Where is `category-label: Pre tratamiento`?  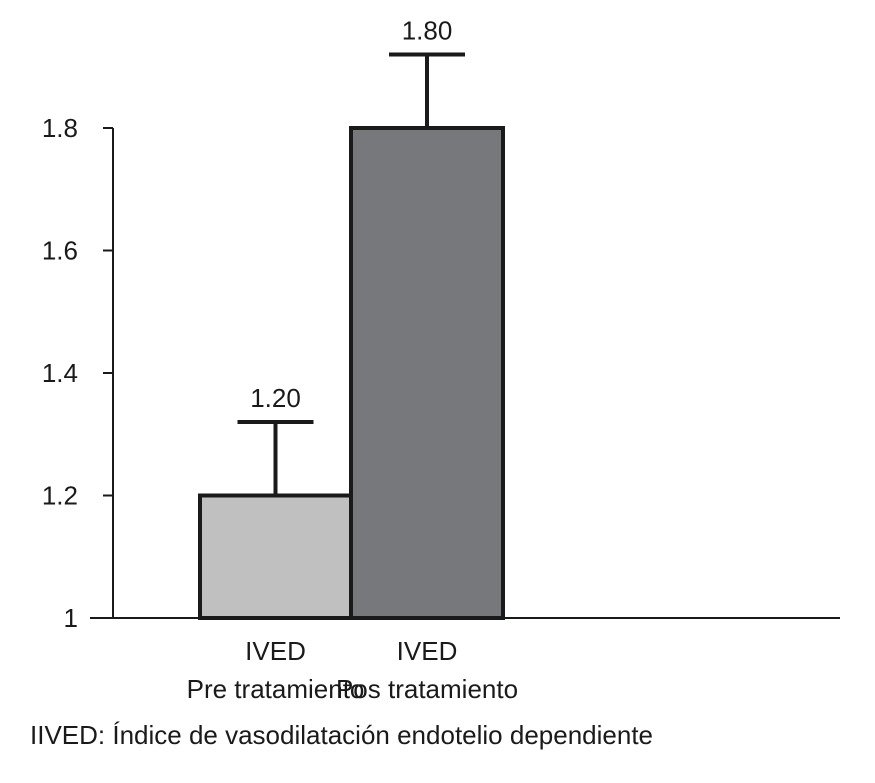
category-label: Pre tratamiento is located at coordinates (276, 689).